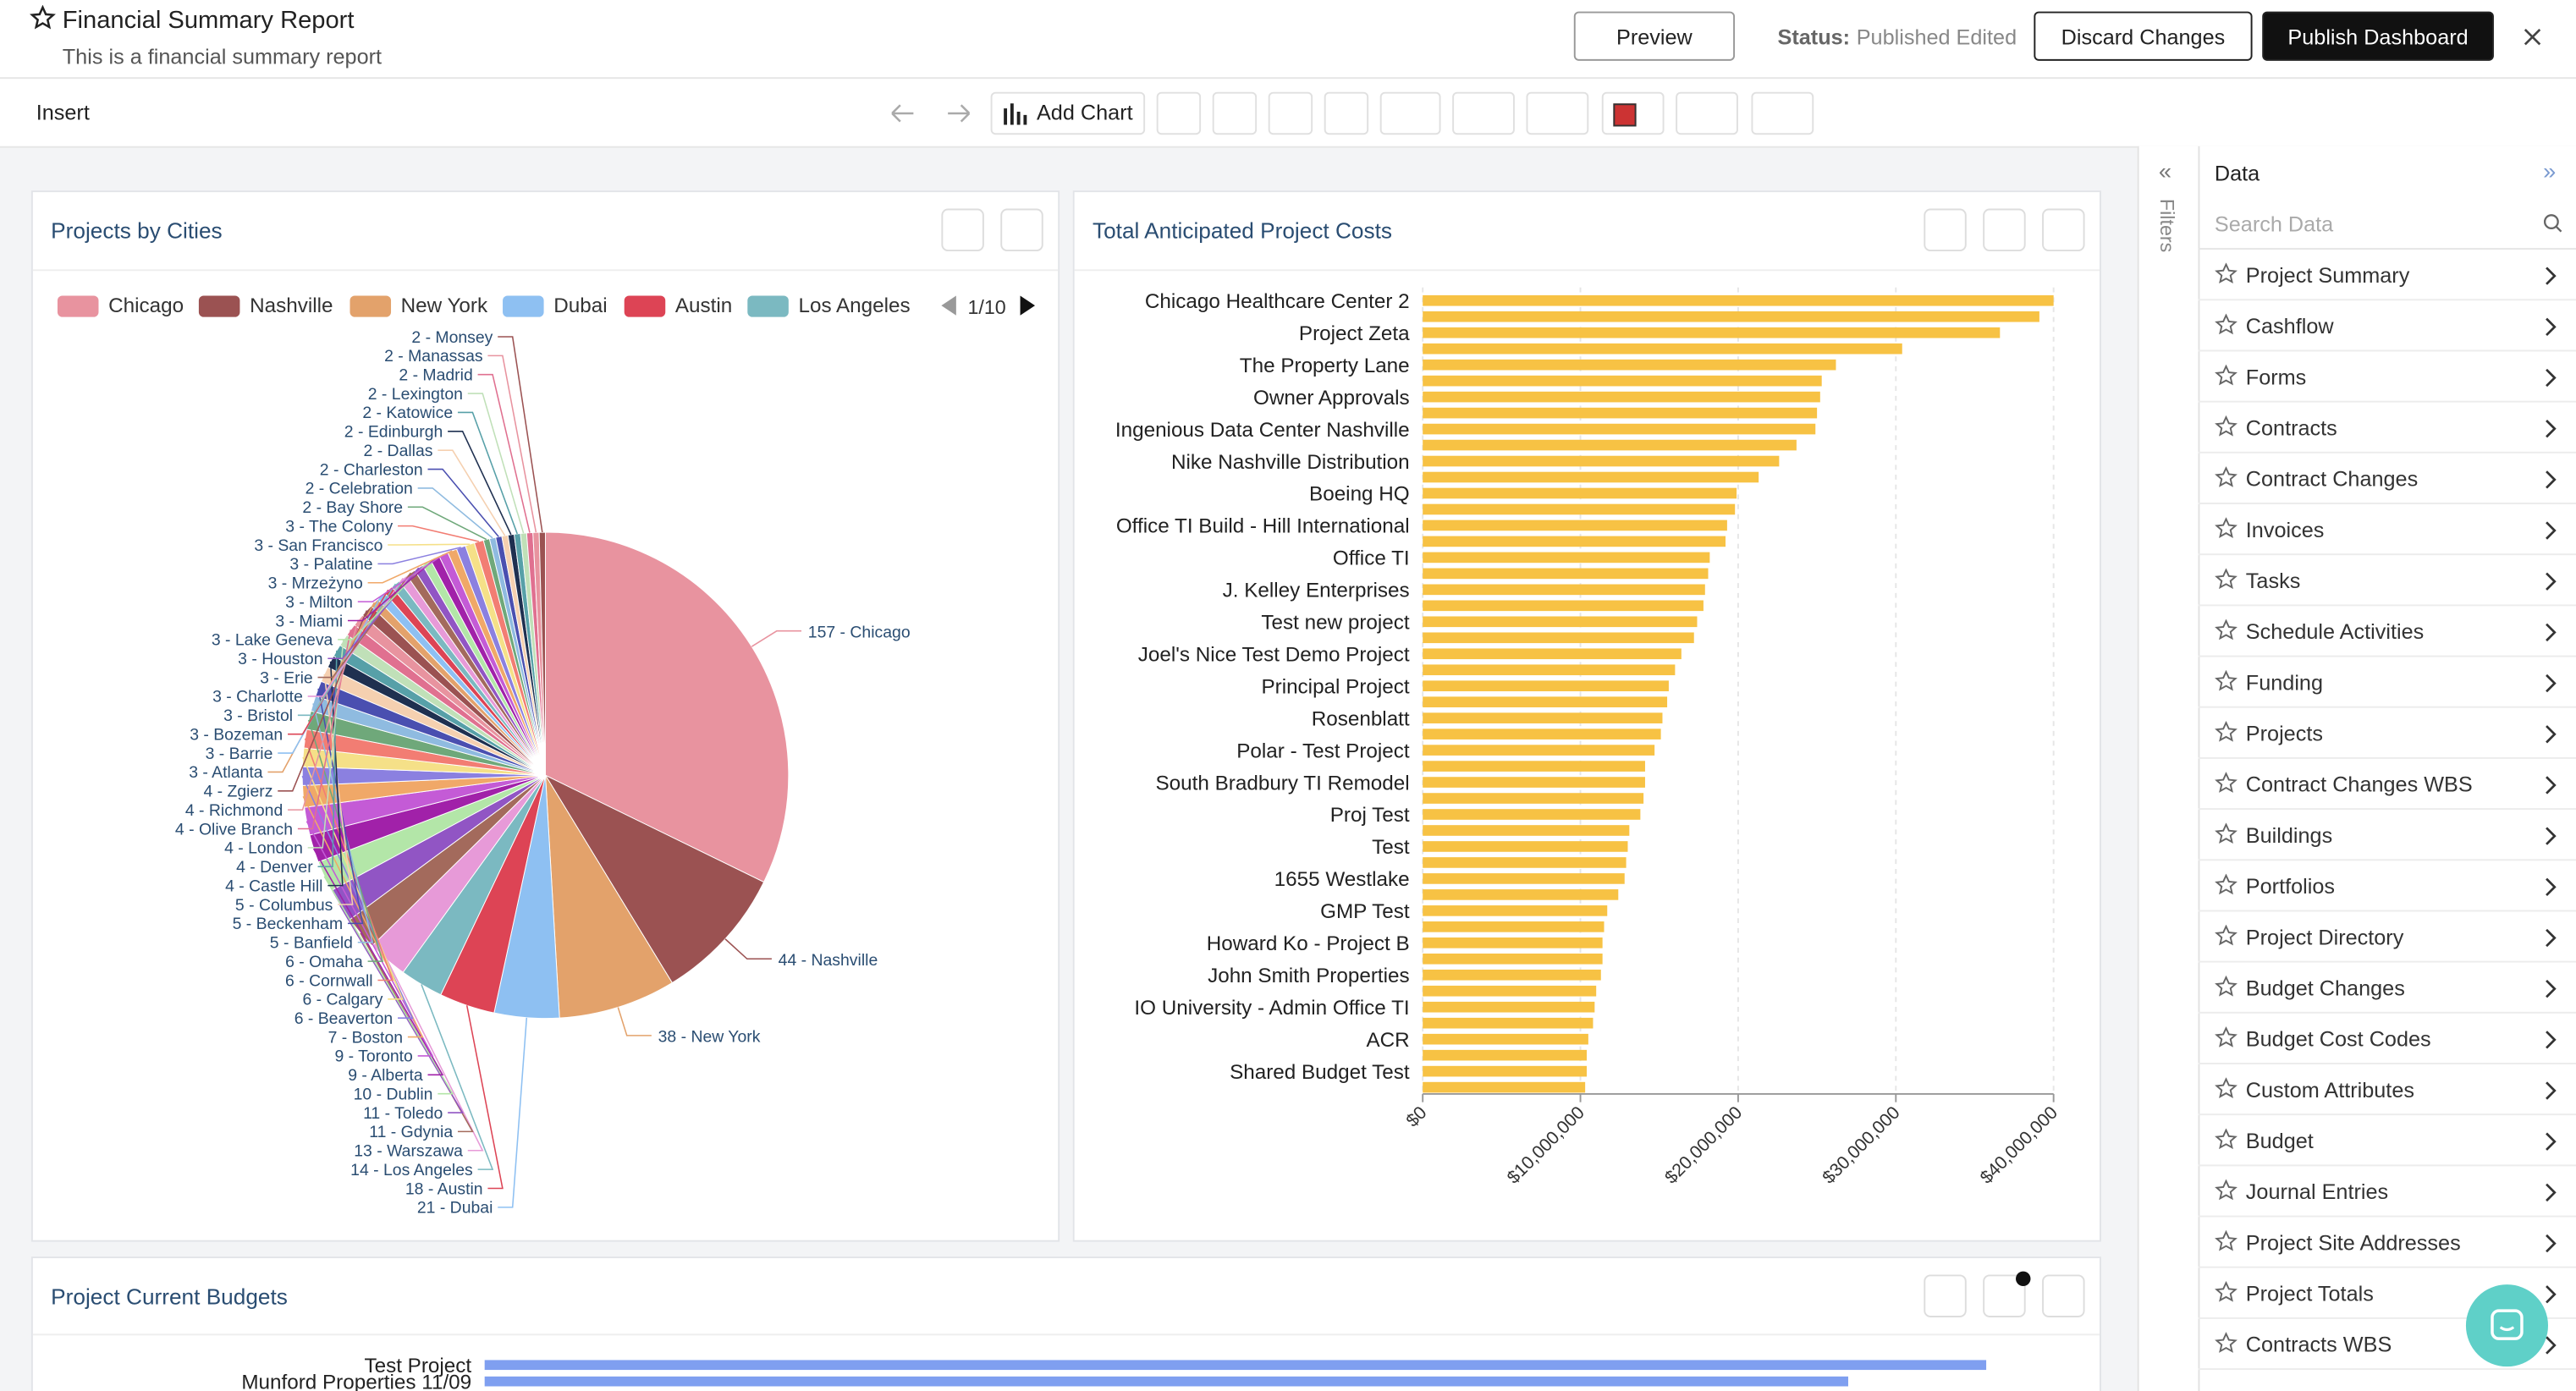 The height and width of the screenshot is (1391, 2576). Describe the element at coordinates (1320, 1073) in the screenshot. I see `y-tick-label: Shared Budget Test` at that location.